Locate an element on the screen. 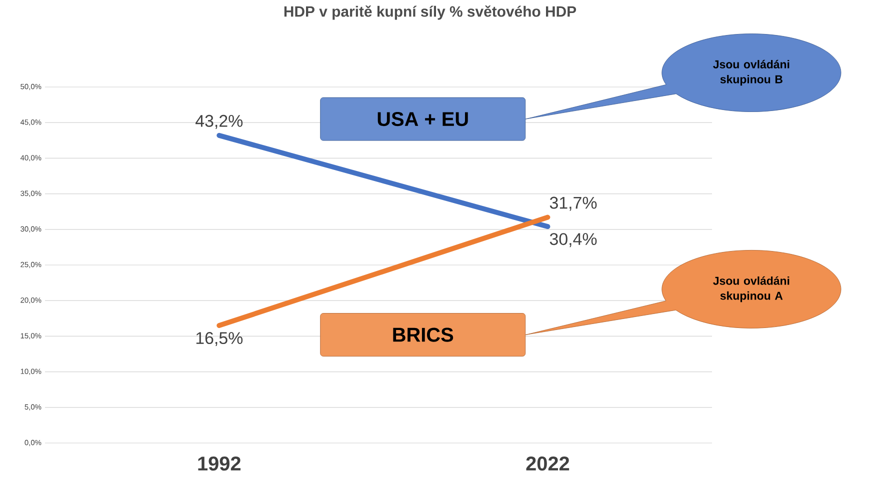 The width and height of the screenshot is (874, 496). chart-title: HDP v paritě kupní síly % světového HDP is located at coordinates (430, 13).